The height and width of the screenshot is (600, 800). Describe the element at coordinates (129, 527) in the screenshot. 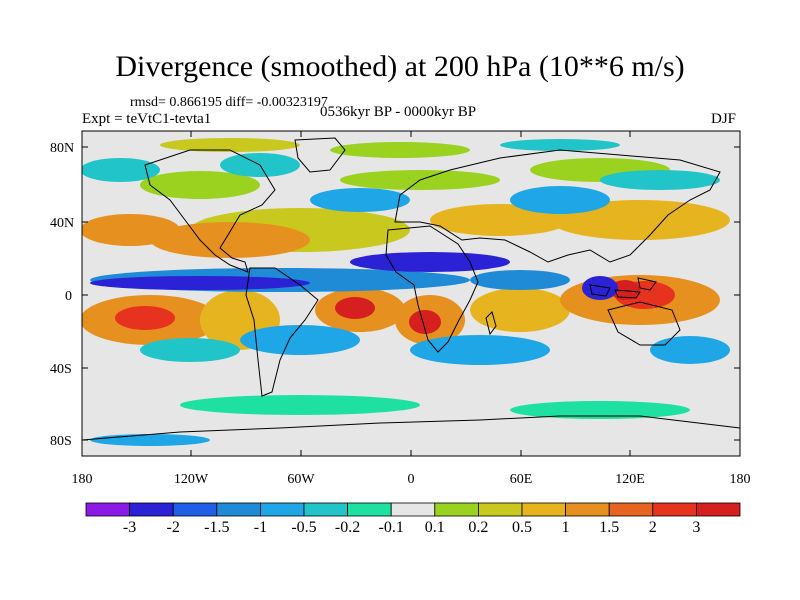

I see `colorbar-label: -3` at that location.